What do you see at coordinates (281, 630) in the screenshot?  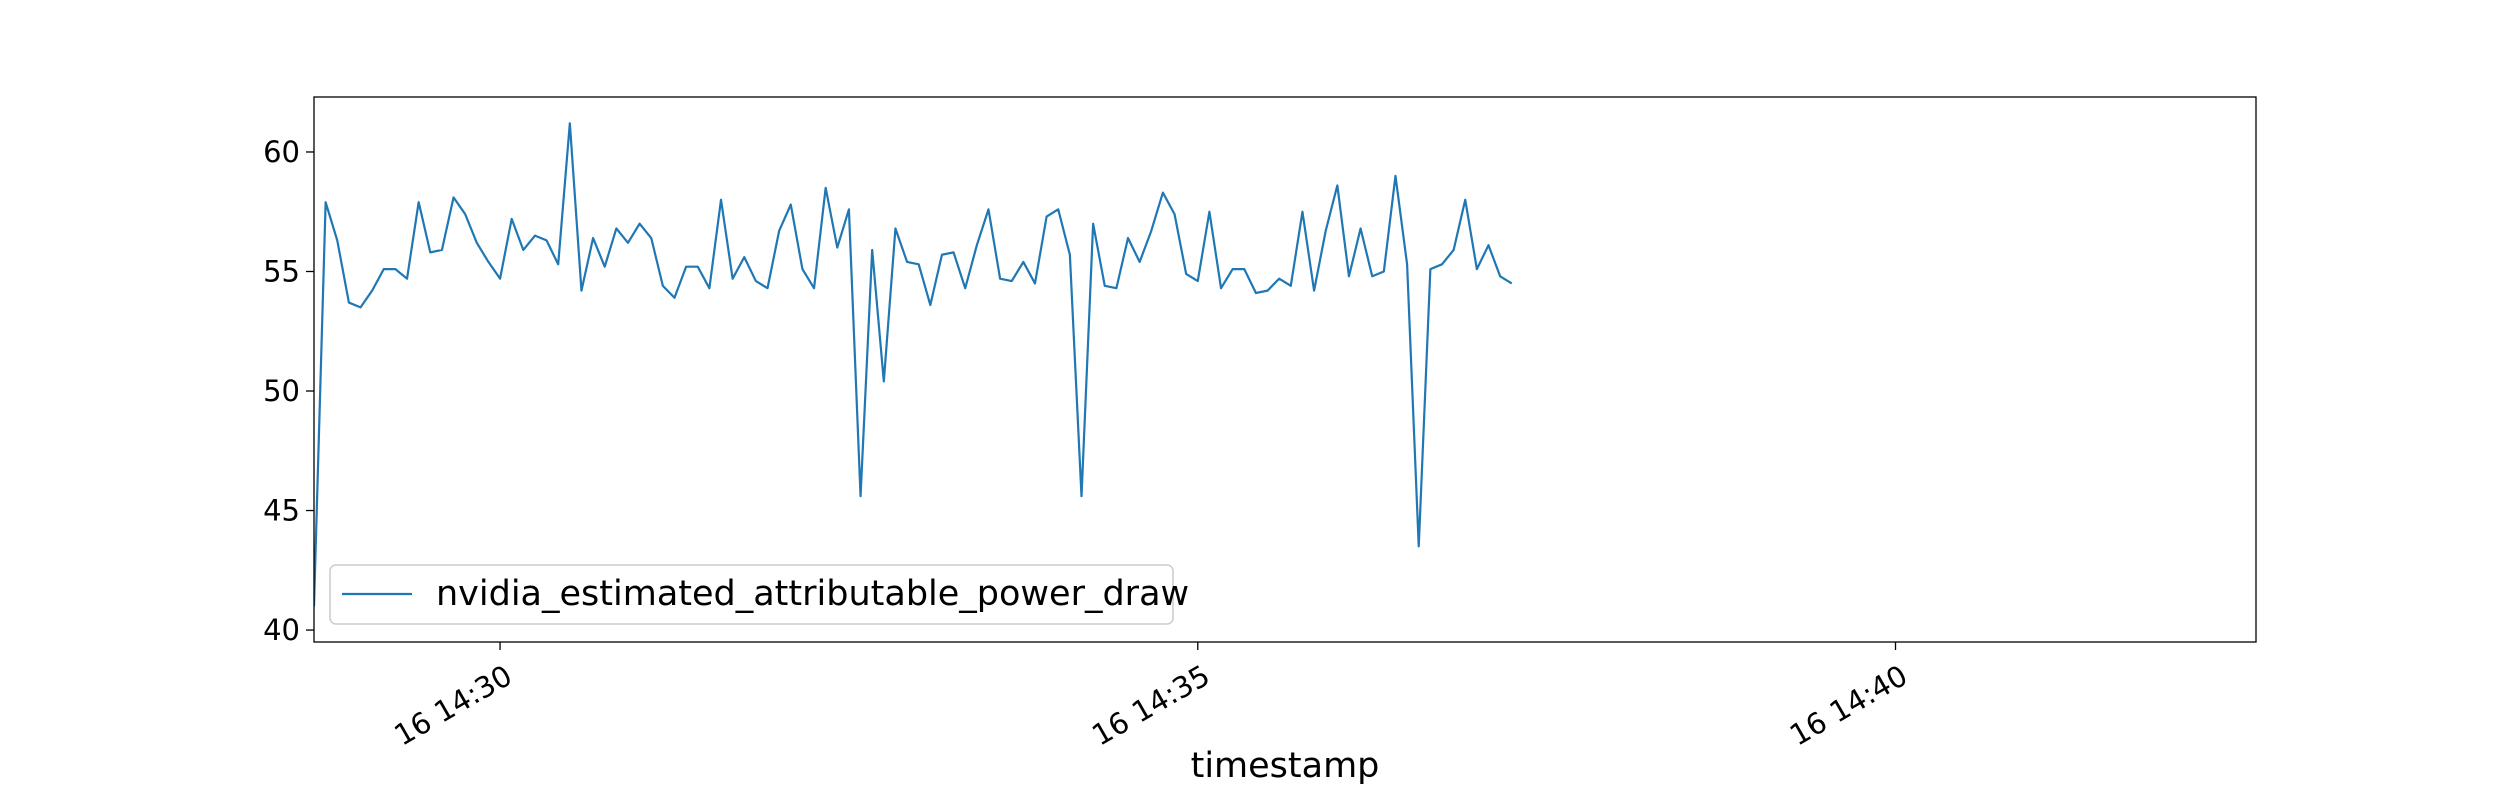 I see `y-tick-label: 40` at bounding box center [281, 630].